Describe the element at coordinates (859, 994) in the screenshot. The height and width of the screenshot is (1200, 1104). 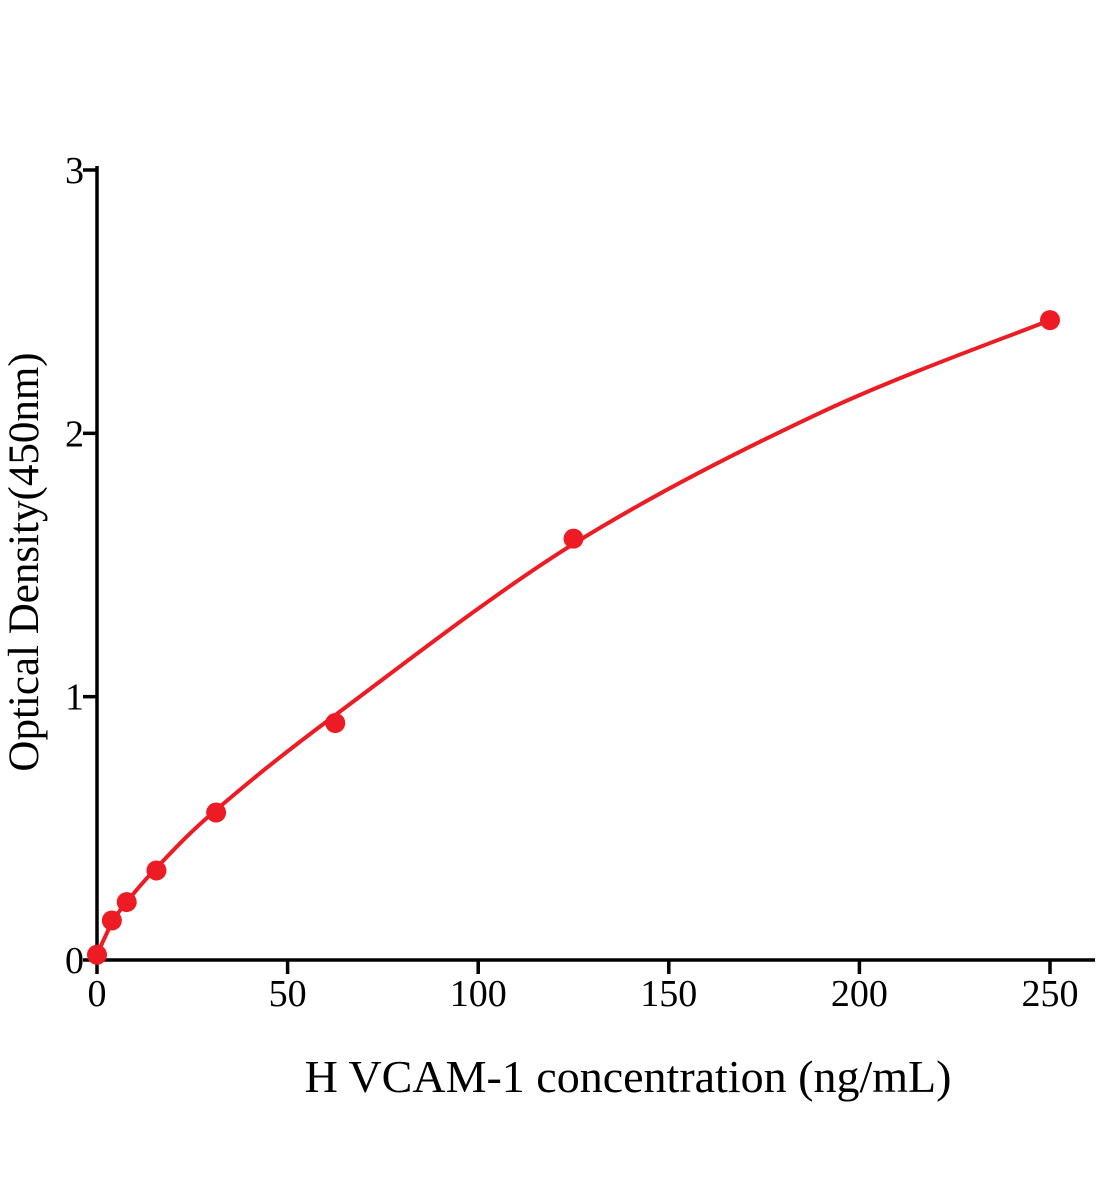
I see `x-tick-label: 200` at that location.